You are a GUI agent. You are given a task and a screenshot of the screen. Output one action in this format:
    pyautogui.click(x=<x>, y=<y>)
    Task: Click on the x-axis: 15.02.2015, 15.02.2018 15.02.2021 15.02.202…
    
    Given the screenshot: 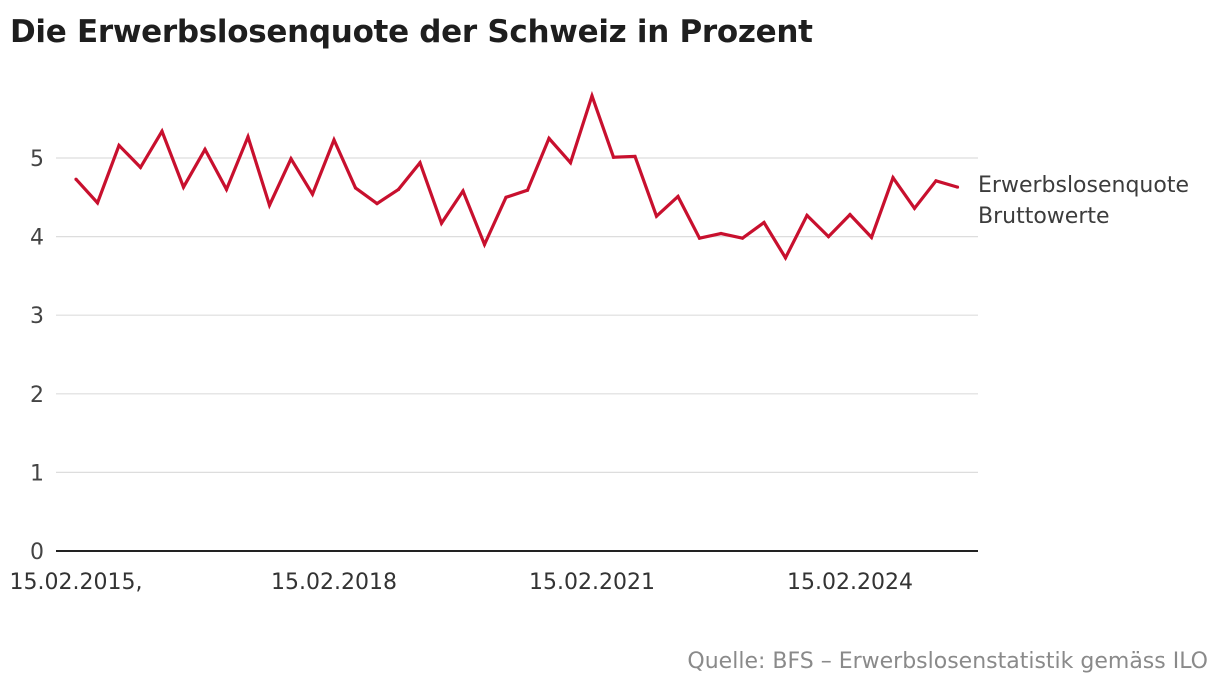 What is the action you would take?
    pyautogui.click(x=494, y=572)
    